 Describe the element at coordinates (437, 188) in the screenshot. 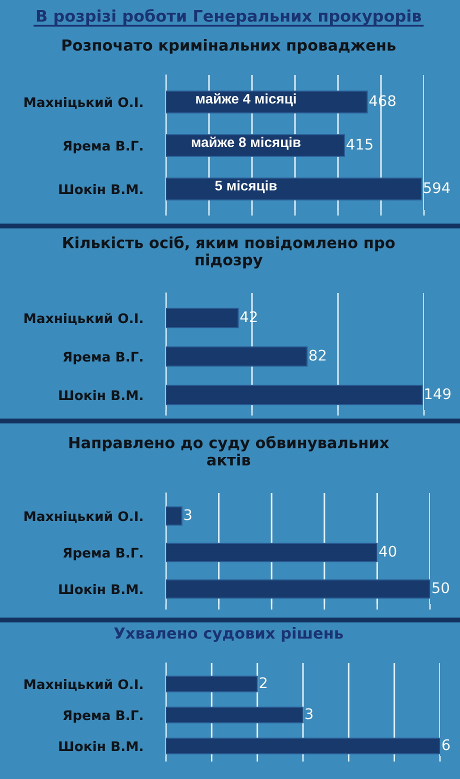

I see `data-label: 594` at that location.